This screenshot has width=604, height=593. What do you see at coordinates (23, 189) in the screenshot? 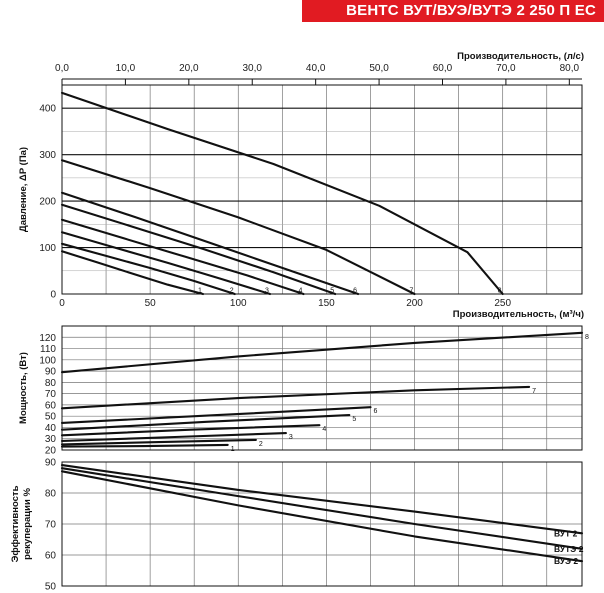
I see `y-axis-title: Давление, ΔP (Па)` at bounding box center [23, 189].